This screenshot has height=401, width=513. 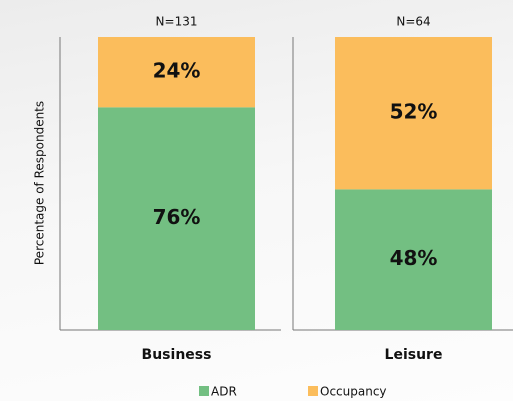 I want to click on annotation: N=131, so click(x=177, y=22).